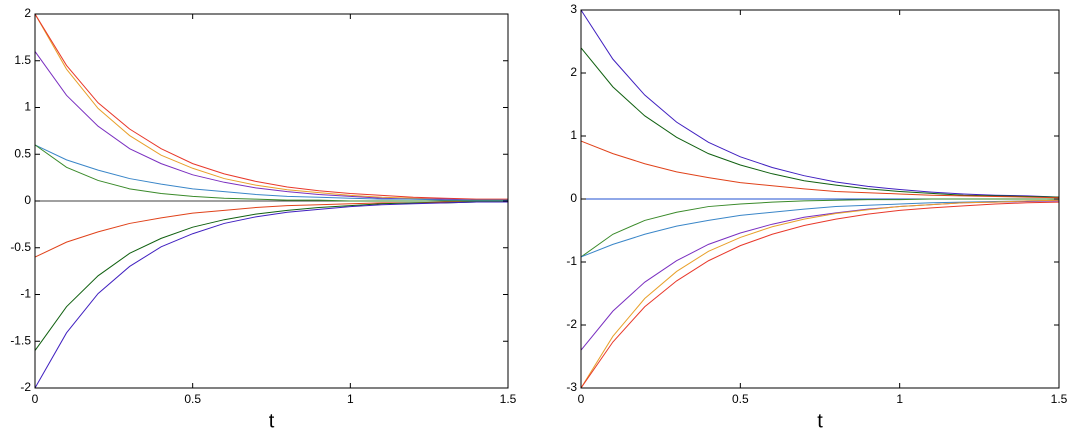  What do you see at coordinates (20, 247) in the screenshot?
I see `y-tick-label: -0.5` at bounding box center [20, 247].